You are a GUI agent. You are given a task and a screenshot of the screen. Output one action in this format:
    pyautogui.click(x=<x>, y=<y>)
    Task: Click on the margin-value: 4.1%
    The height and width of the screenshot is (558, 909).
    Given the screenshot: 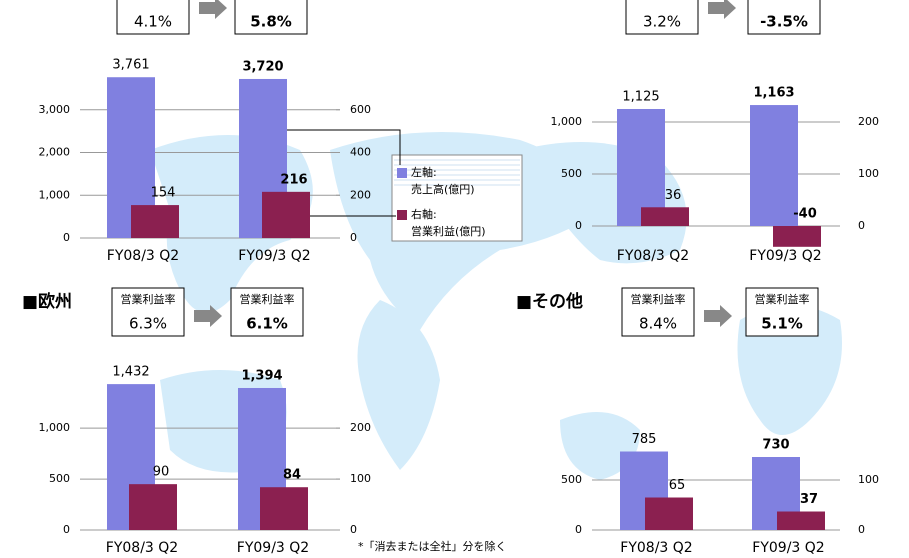 What is the action you would take?
    pyautogui.click(x=153, y=22)
    